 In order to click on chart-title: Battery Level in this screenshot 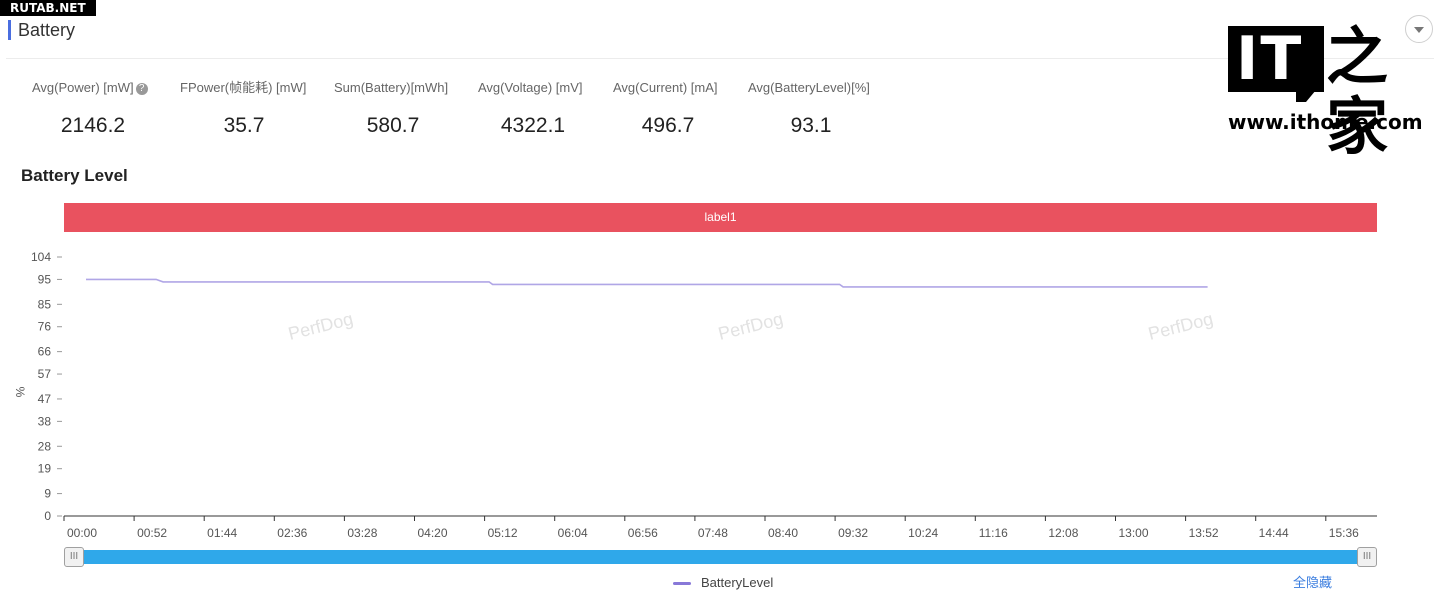, I will do `click(74, 175)`.